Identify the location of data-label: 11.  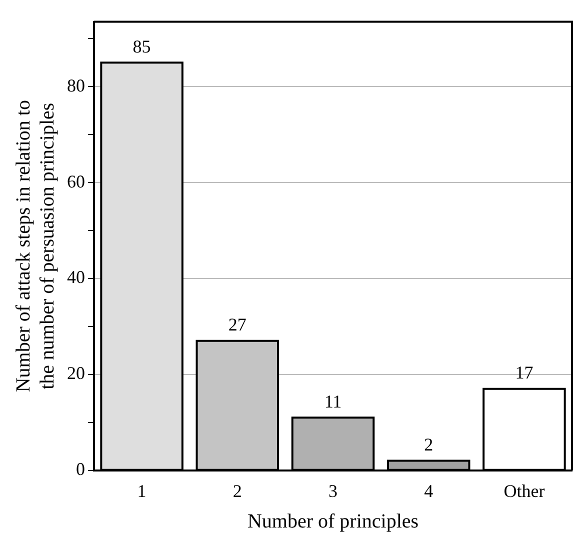
(333, 401).